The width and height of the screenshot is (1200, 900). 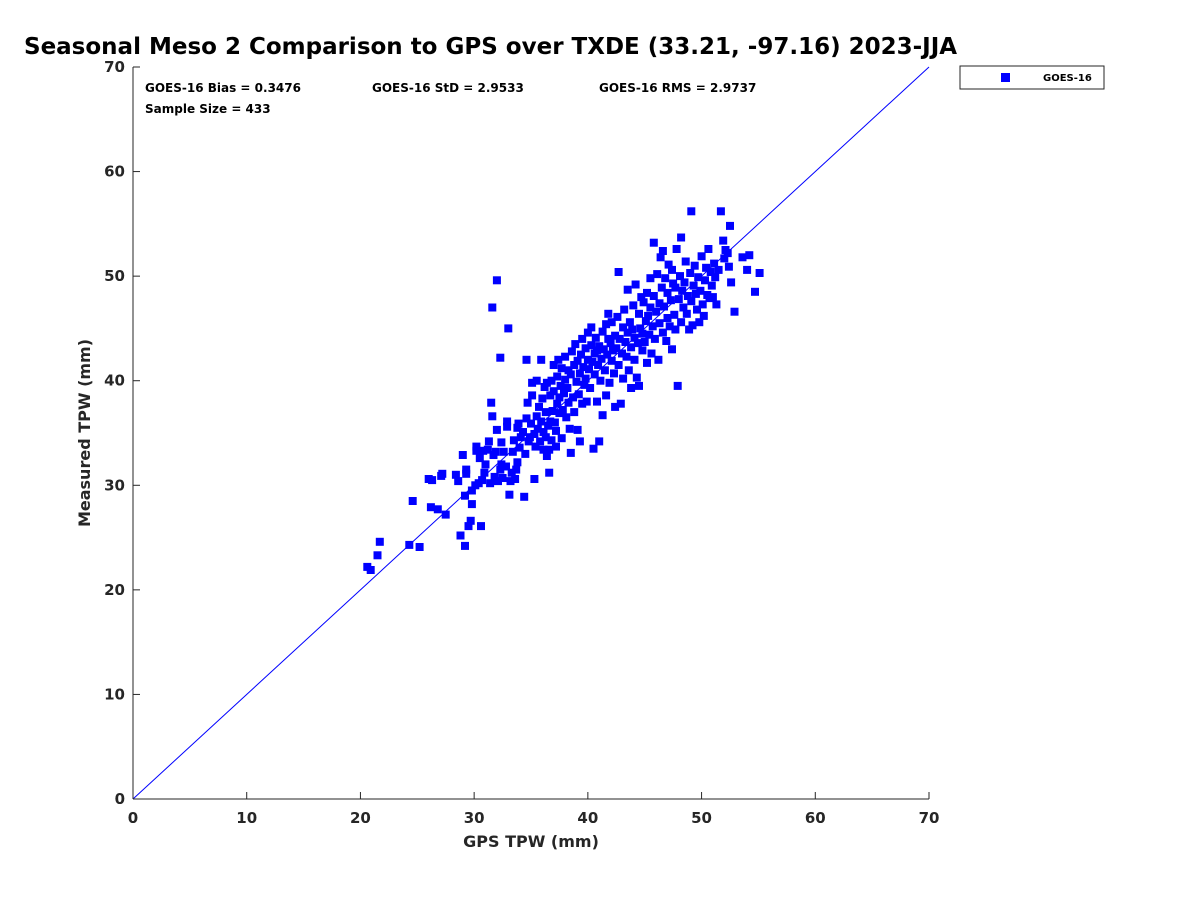 What do you see at coordinates (448, 88) in the screenshot?
I see `std-stat: GOES-16 StD = 2.9533` at bounding box center [448, 88].